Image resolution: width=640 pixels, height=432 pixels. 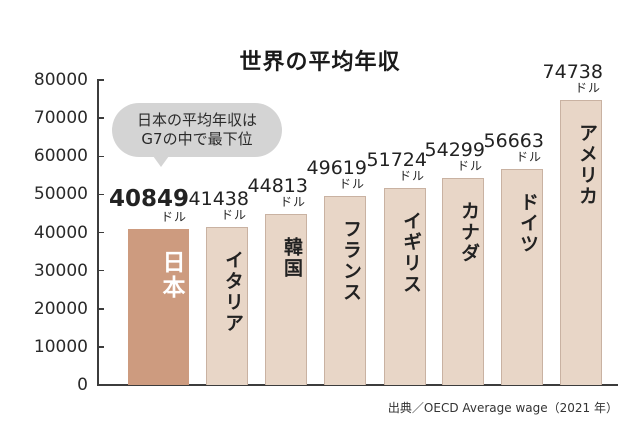 I want to click on bar: イタリア, so click(x=227, y=306).